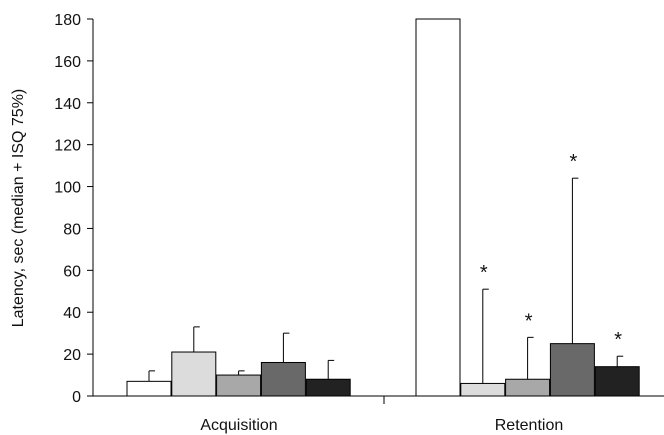 The width and height of the screenshot is (664, 435). Describe the element at coordinates (67, 20) in the screenshot. I see `y-tick-label: 180` at that location.